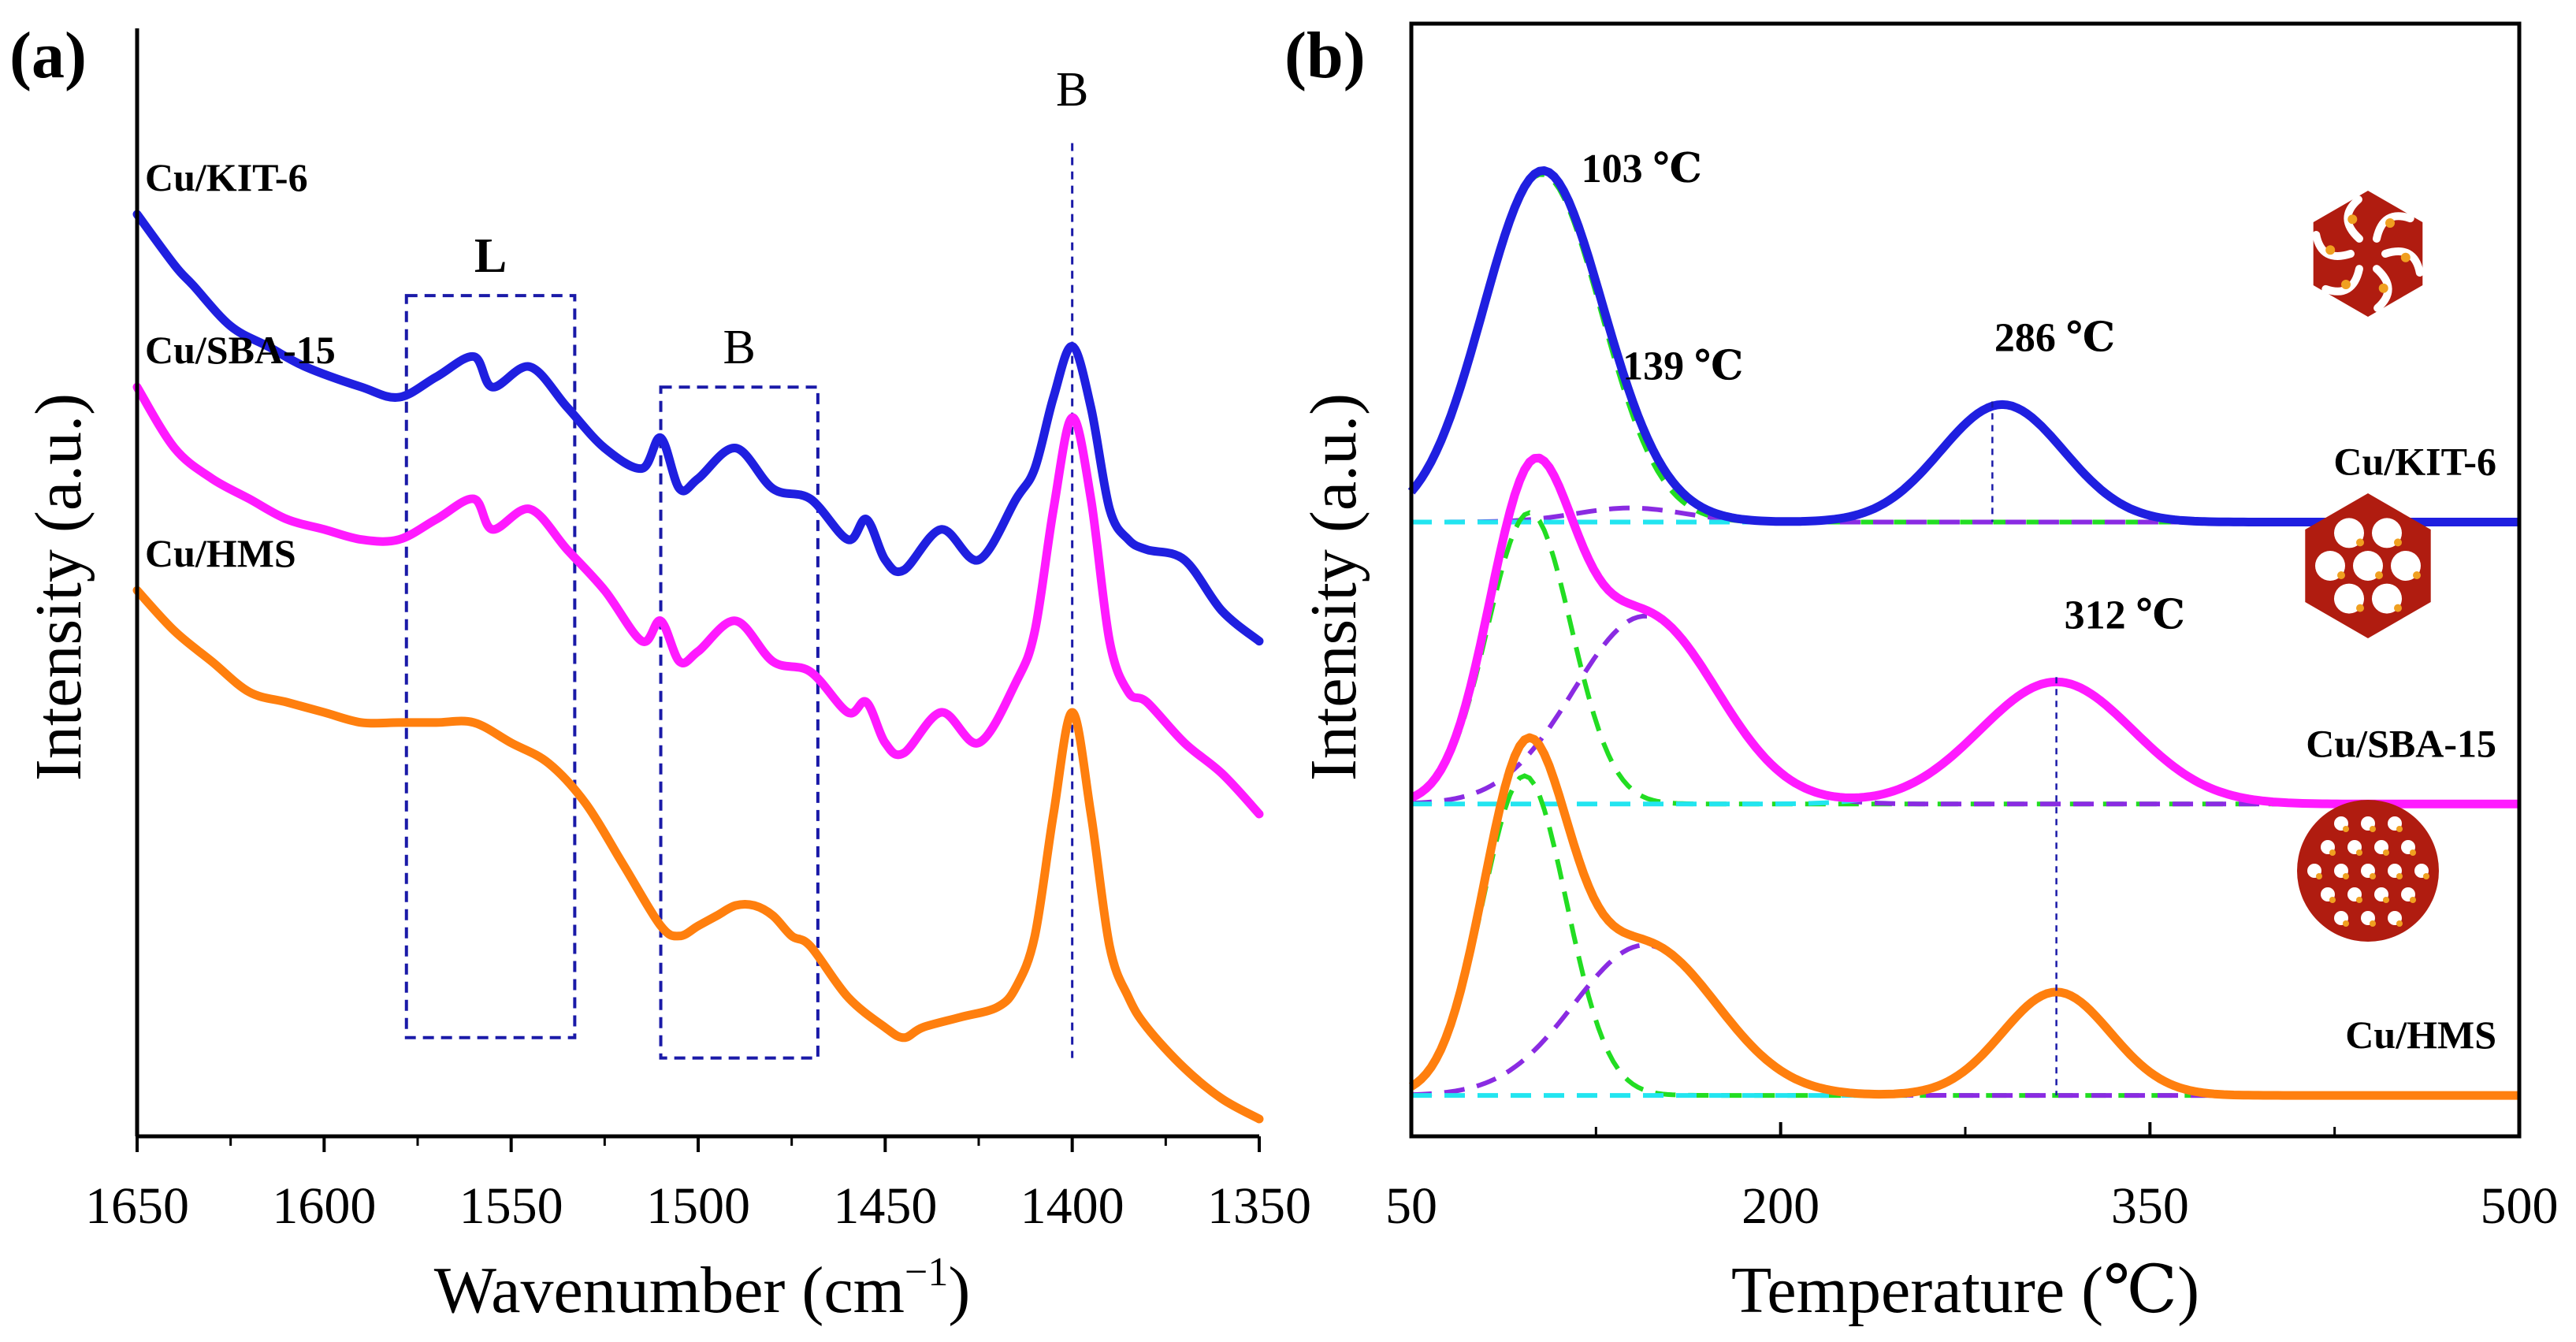  Describe the element at coordinates (2368, 871) in the screenshot. I see `circular-pore-array-icon` at that location.